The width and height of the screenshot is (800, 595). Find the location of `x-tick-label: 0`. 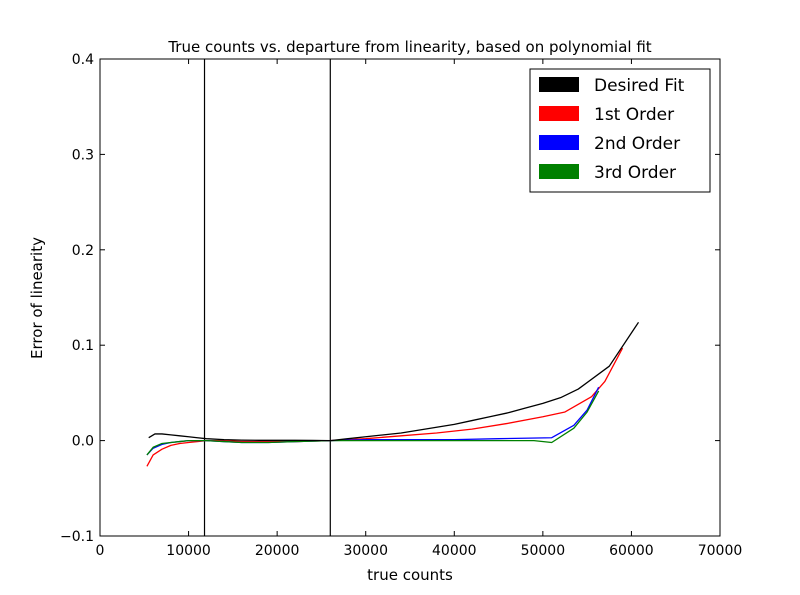

x-tick-label: 0 is located at coordinates (100, 551).